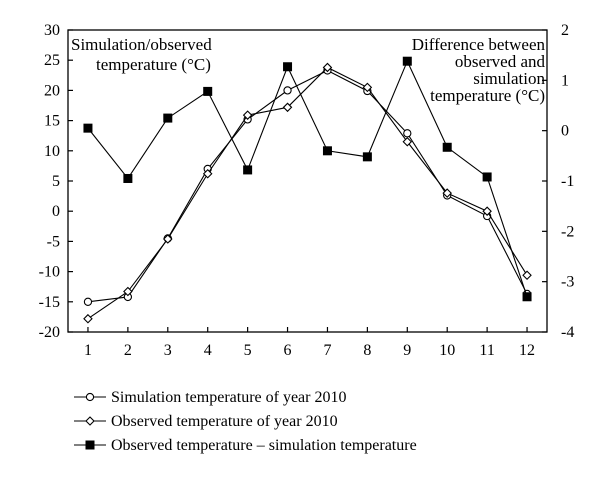 The image size is (600, 479). Describe the element at coordinates (407, 350) in the screenshot. I see `x-tick-label: 9` at that location.